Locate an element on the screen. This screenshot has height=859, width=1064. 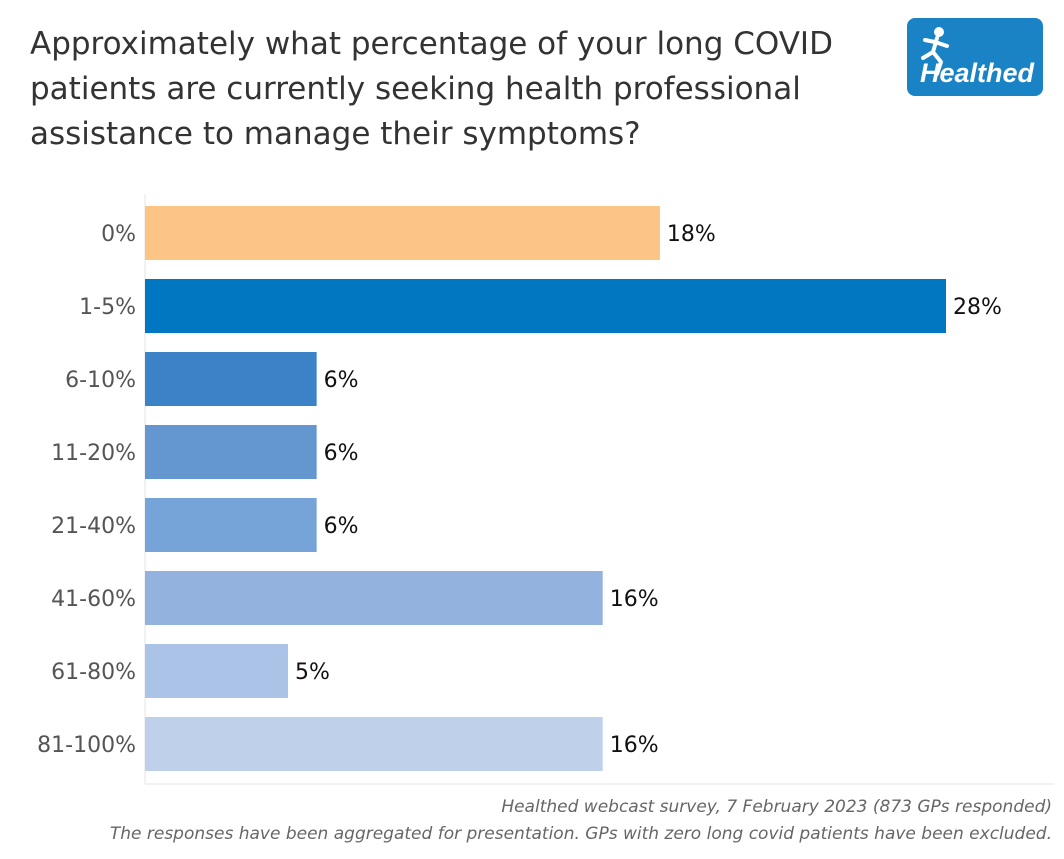
category-label-8: 81-100% is located at coordinates (86, 745).